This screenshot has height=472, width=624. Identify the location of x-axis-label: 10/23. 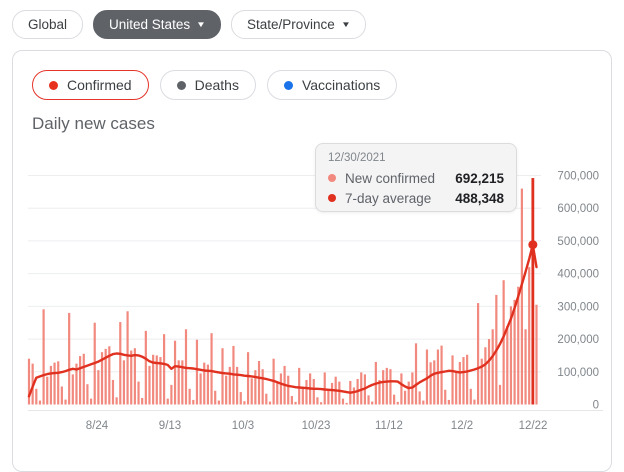
(316, 426).